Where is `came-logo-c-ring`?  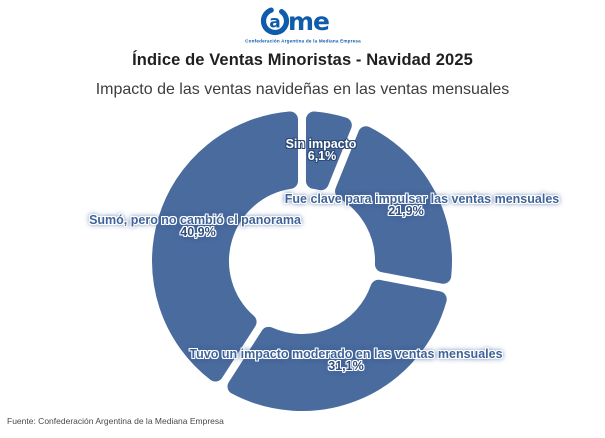 came-logo-c-ring is located at coordinates (274, 21).